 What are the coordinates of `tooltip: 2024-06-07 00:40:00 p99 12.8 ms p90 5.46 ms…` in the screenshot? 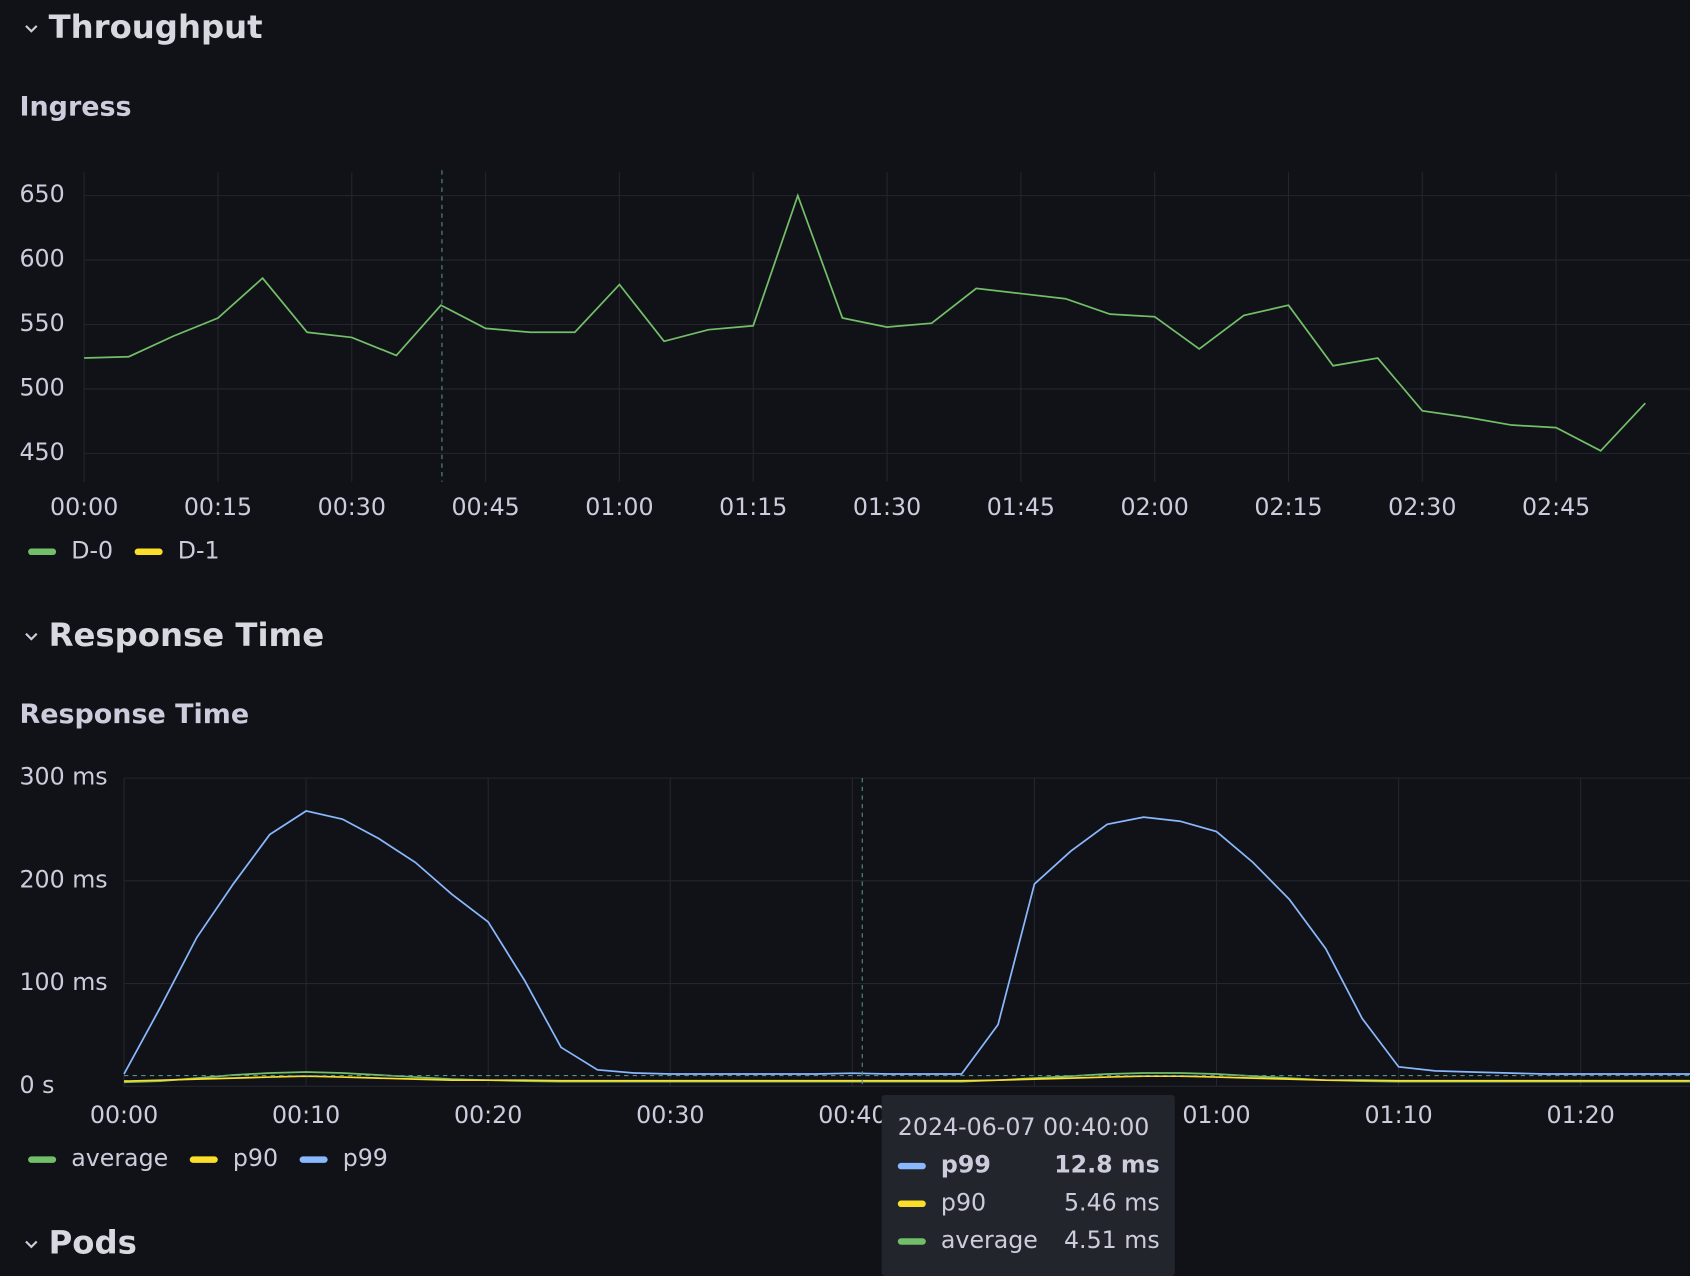 It's located at (1028, 1185).